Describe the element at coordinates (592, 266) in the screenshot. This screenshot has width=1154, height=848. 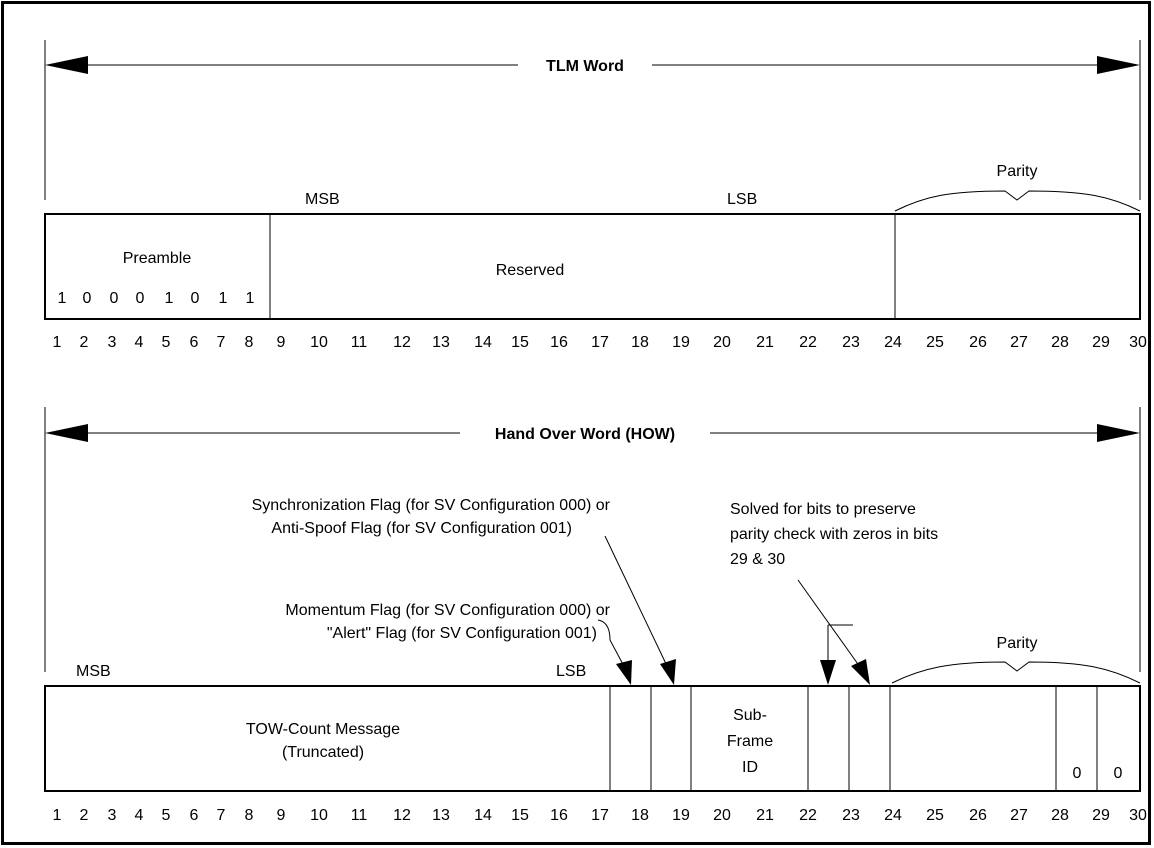
I see `tlm-word-box` at that location.